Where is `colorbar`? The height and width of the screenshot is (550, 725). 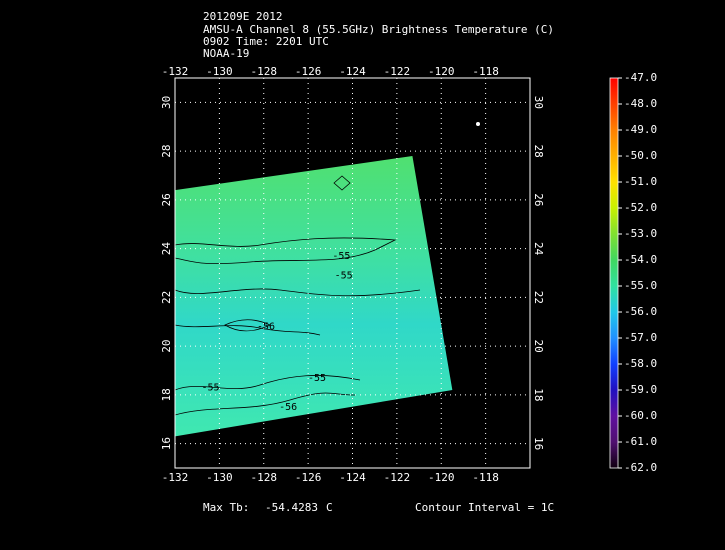
colorbar is located at coordinates (614, 273).